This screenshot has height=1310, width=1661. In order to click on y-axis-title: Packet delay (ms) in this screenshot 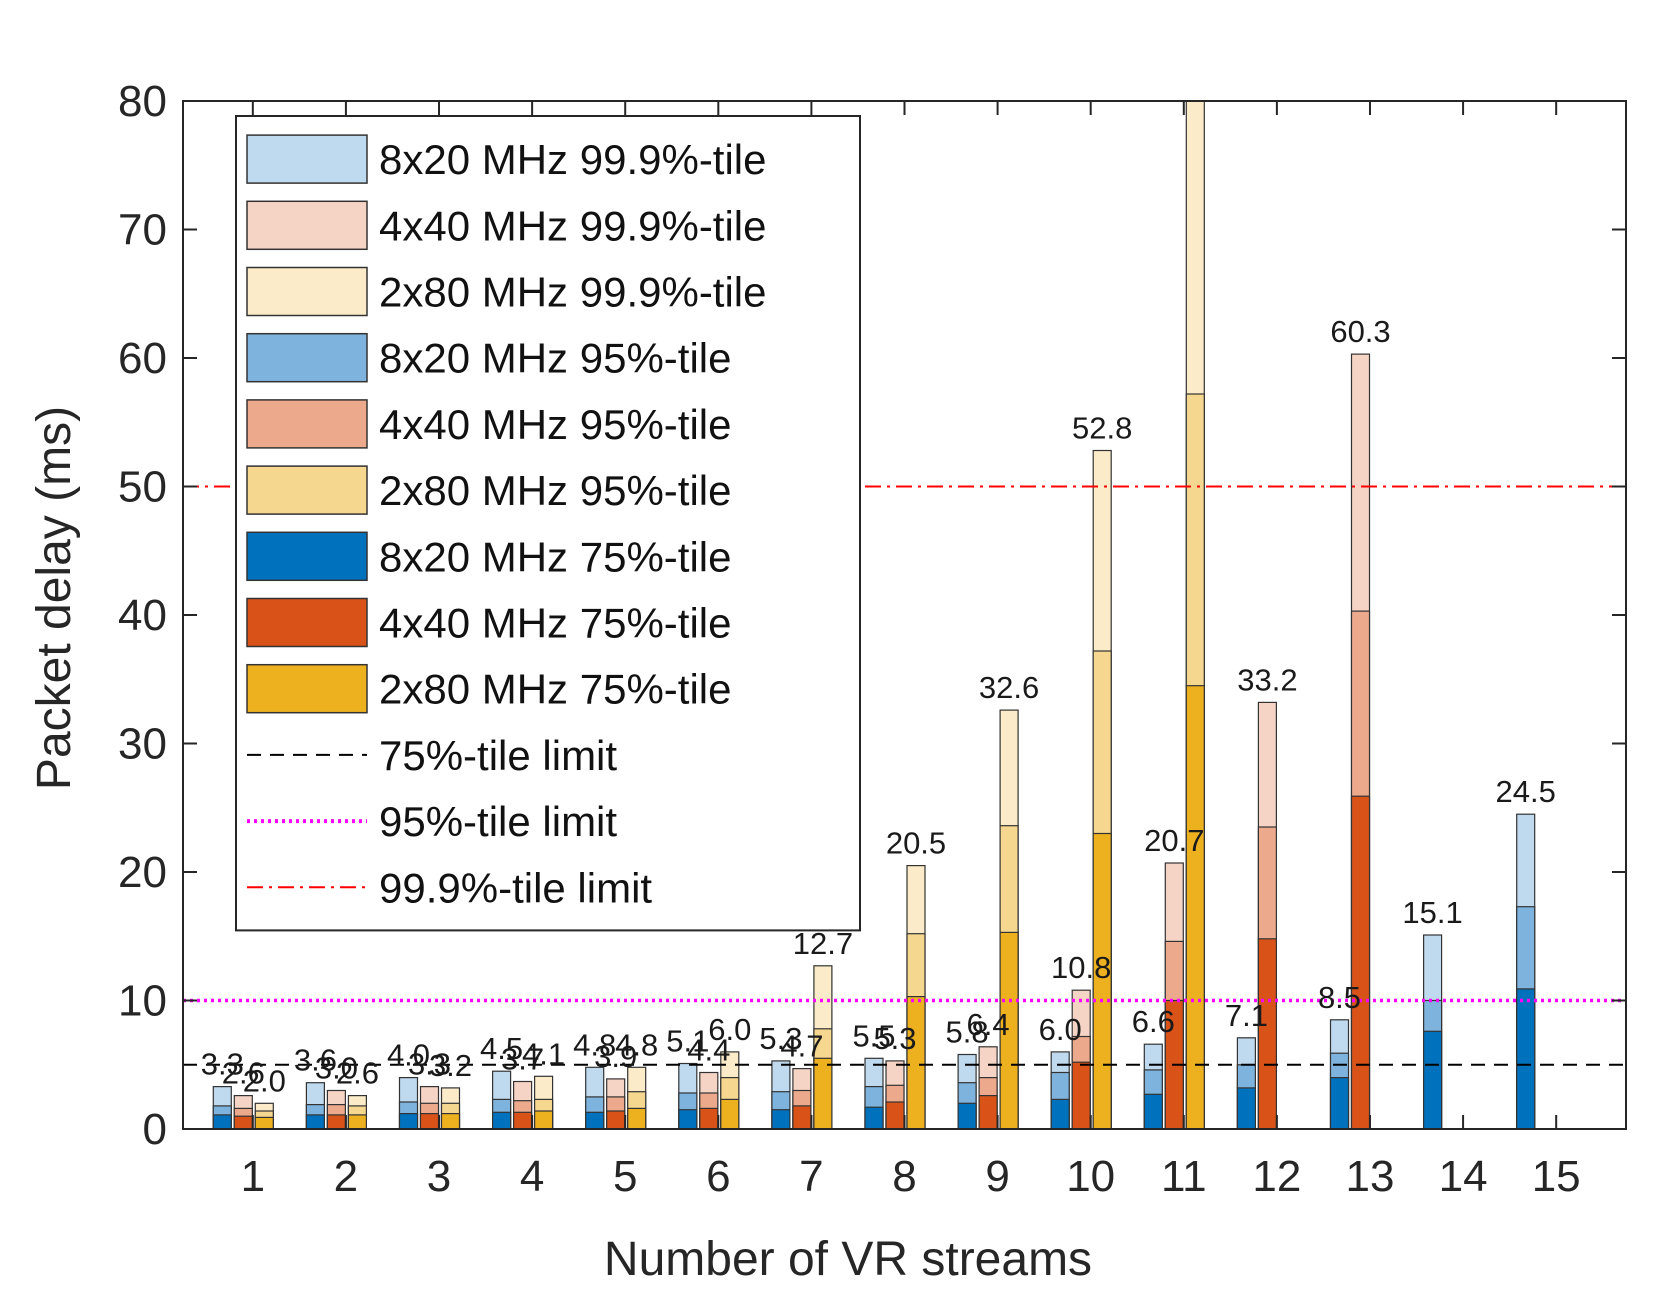, I will do `click(54, 598)`.